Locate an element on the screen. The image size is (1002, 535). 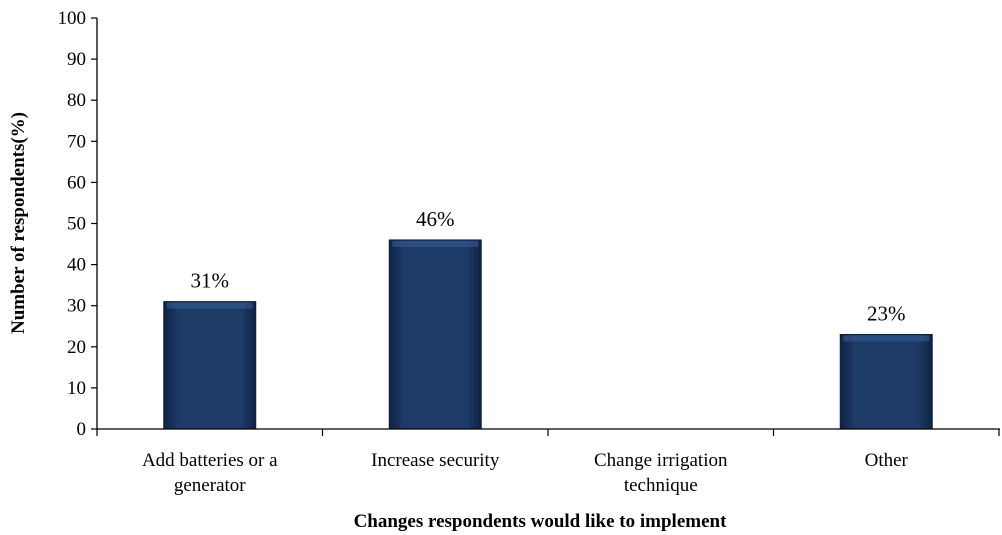
data-label: 31% is located at coordinates (210, 281).